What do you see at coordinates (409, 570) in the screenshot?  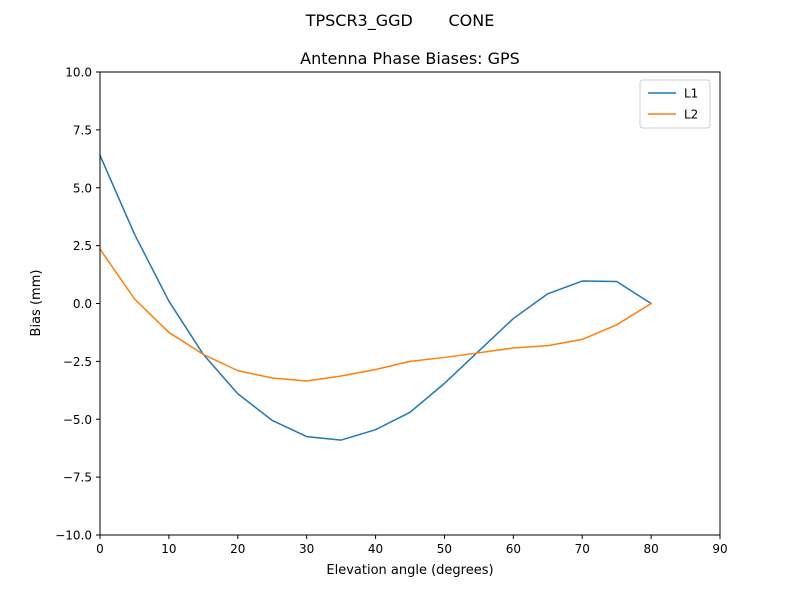 I see `x-axis-label: Elevation angle (degrees)` at bounding box center [409, 570].